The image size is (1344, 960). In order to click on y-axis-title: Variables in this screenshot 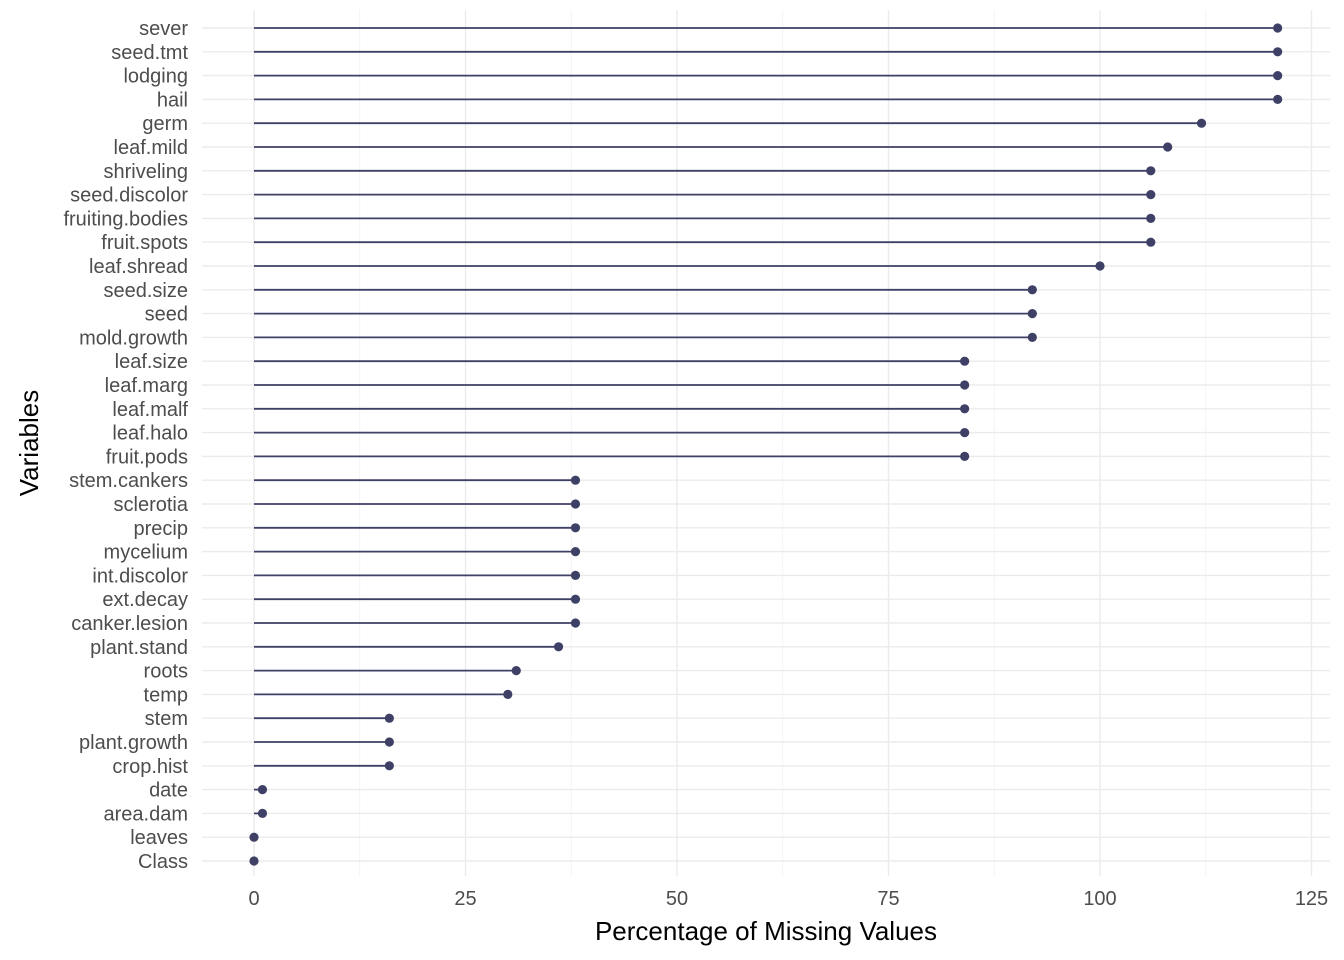, I will do `click(29, 443)`.